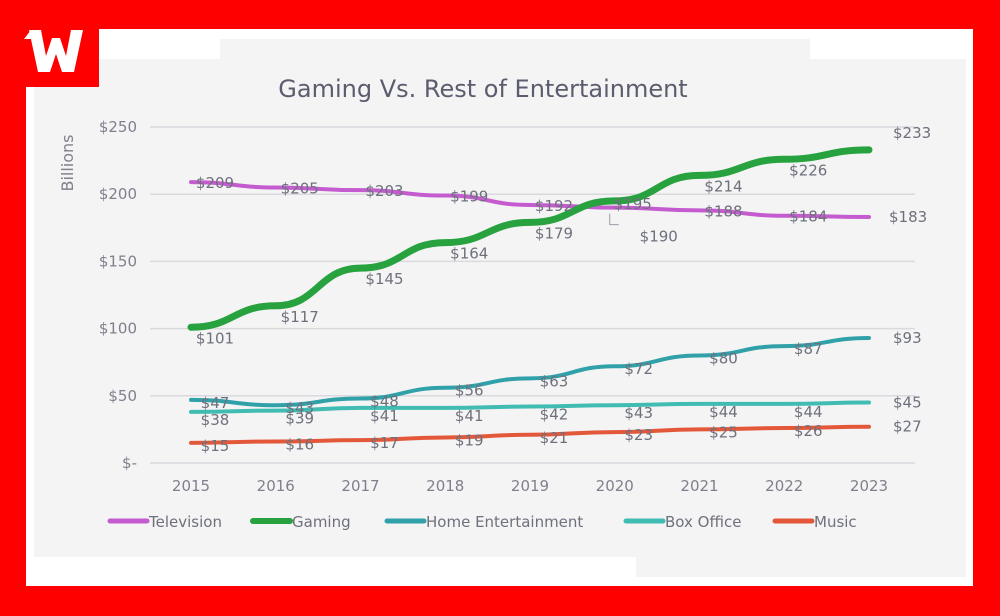  What do you see at coordinates (638, 435) in the screenshot?
I see `data-label: $23` at bounding box center [638, 435].